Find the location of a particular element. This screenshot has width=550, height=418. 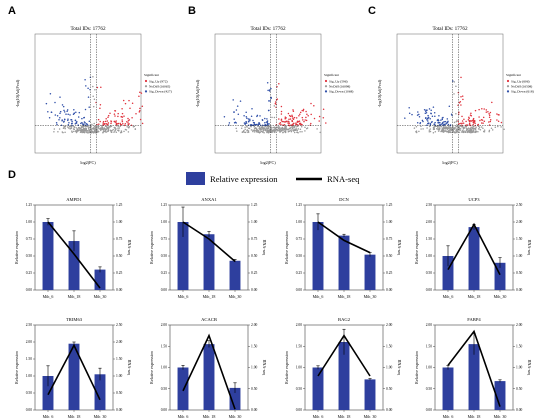

panel-label-d: D is located at coordinates (12, 175).